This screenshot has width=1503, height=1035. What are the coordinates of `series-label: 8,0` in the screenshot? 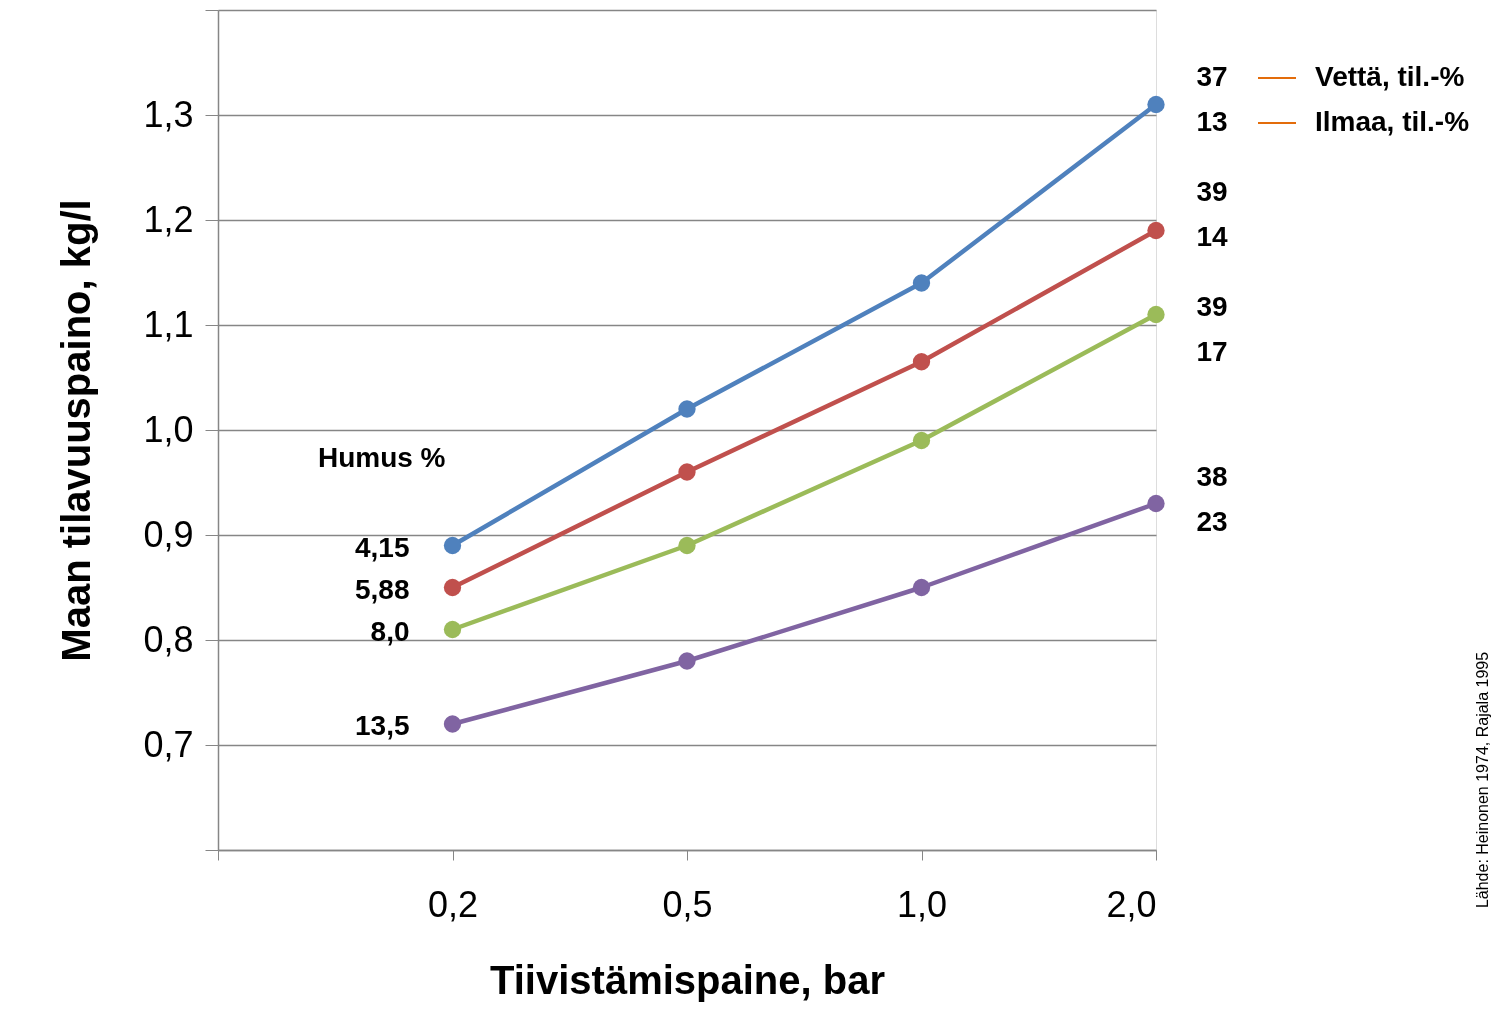 It's located at (390, 631).